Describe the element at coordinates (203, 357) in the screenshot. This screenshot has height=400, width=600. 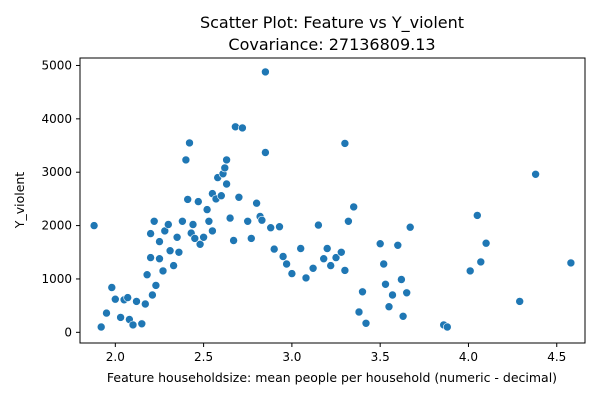
I see `x-tick-label: 2.5` at that location.